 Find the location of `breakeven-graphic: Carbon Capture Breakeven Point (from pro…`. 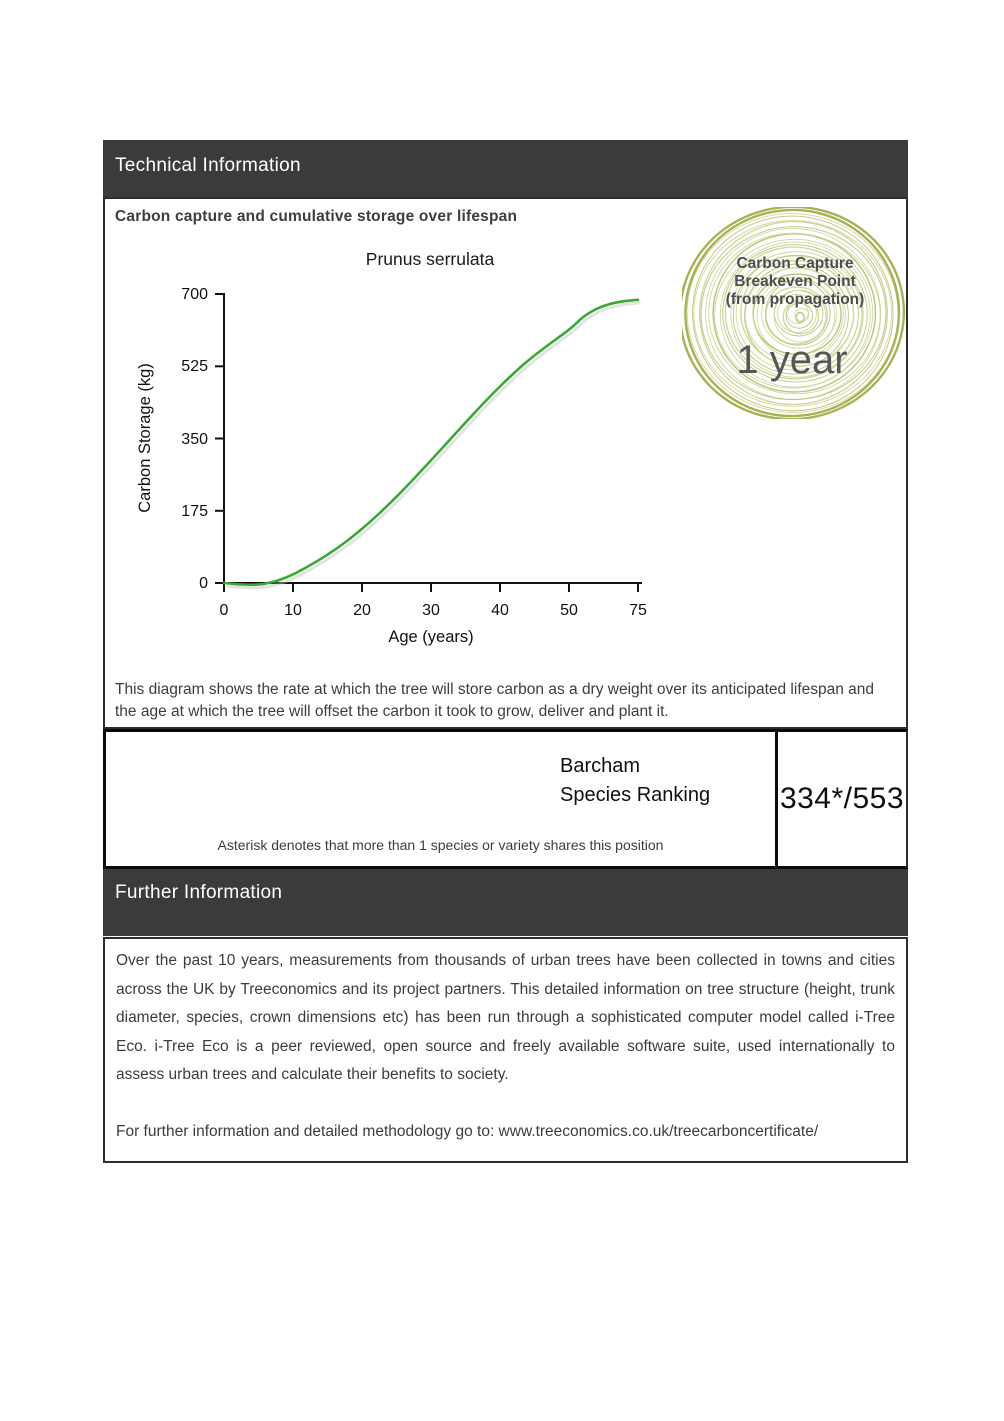

breakeven-graphic: Carbon Capture Breakeven Point (from pro… is located at coordinates (793, 313).